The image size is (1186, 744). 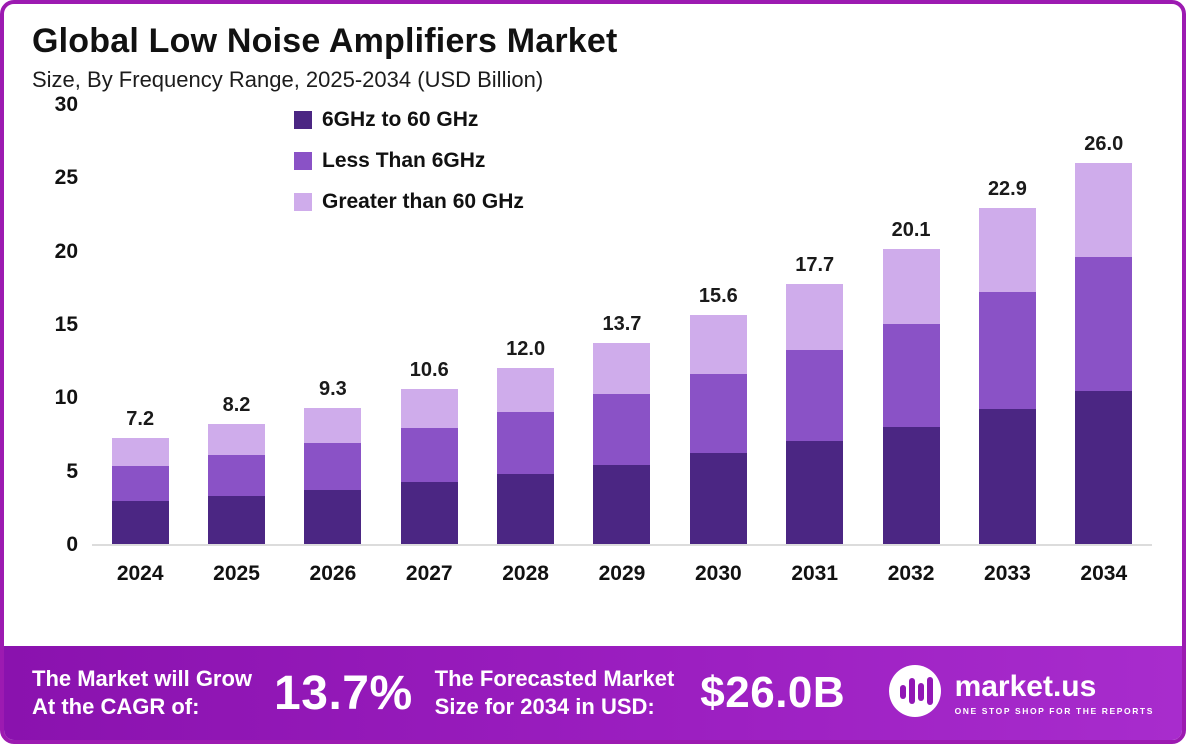 What do you see at coordinates (140, 573) in the screenshot?
I see `x-label-2024: 2024` at bounding box center [140, 573].